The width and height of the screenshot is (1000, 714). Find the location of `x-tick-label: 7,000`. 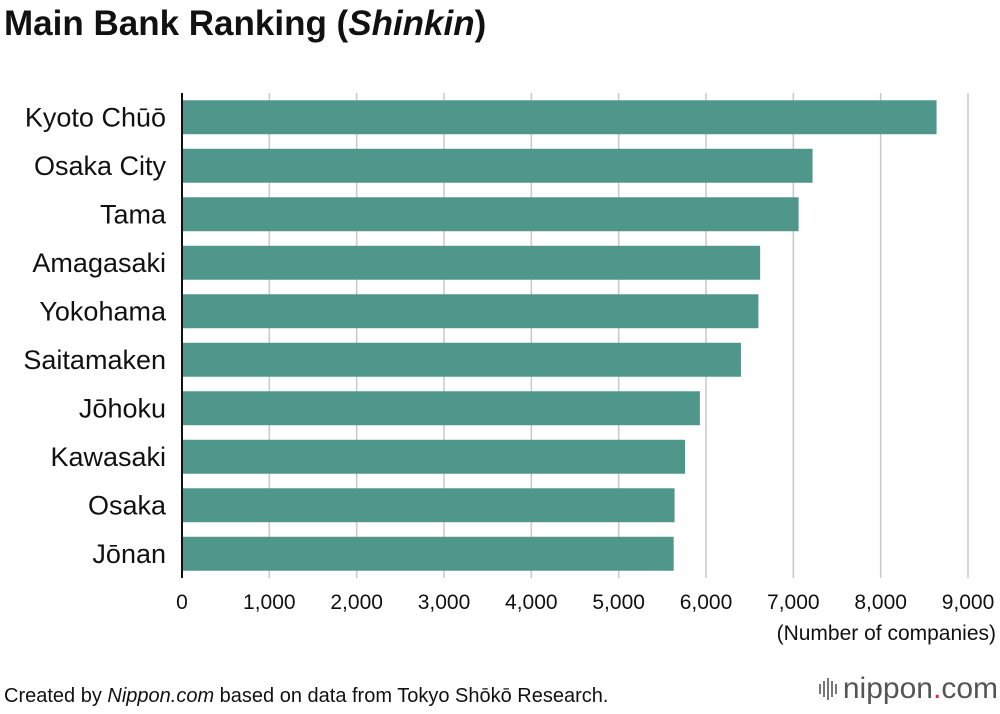

x-tick-label: 7,000 is located at coordinates (793, 602).